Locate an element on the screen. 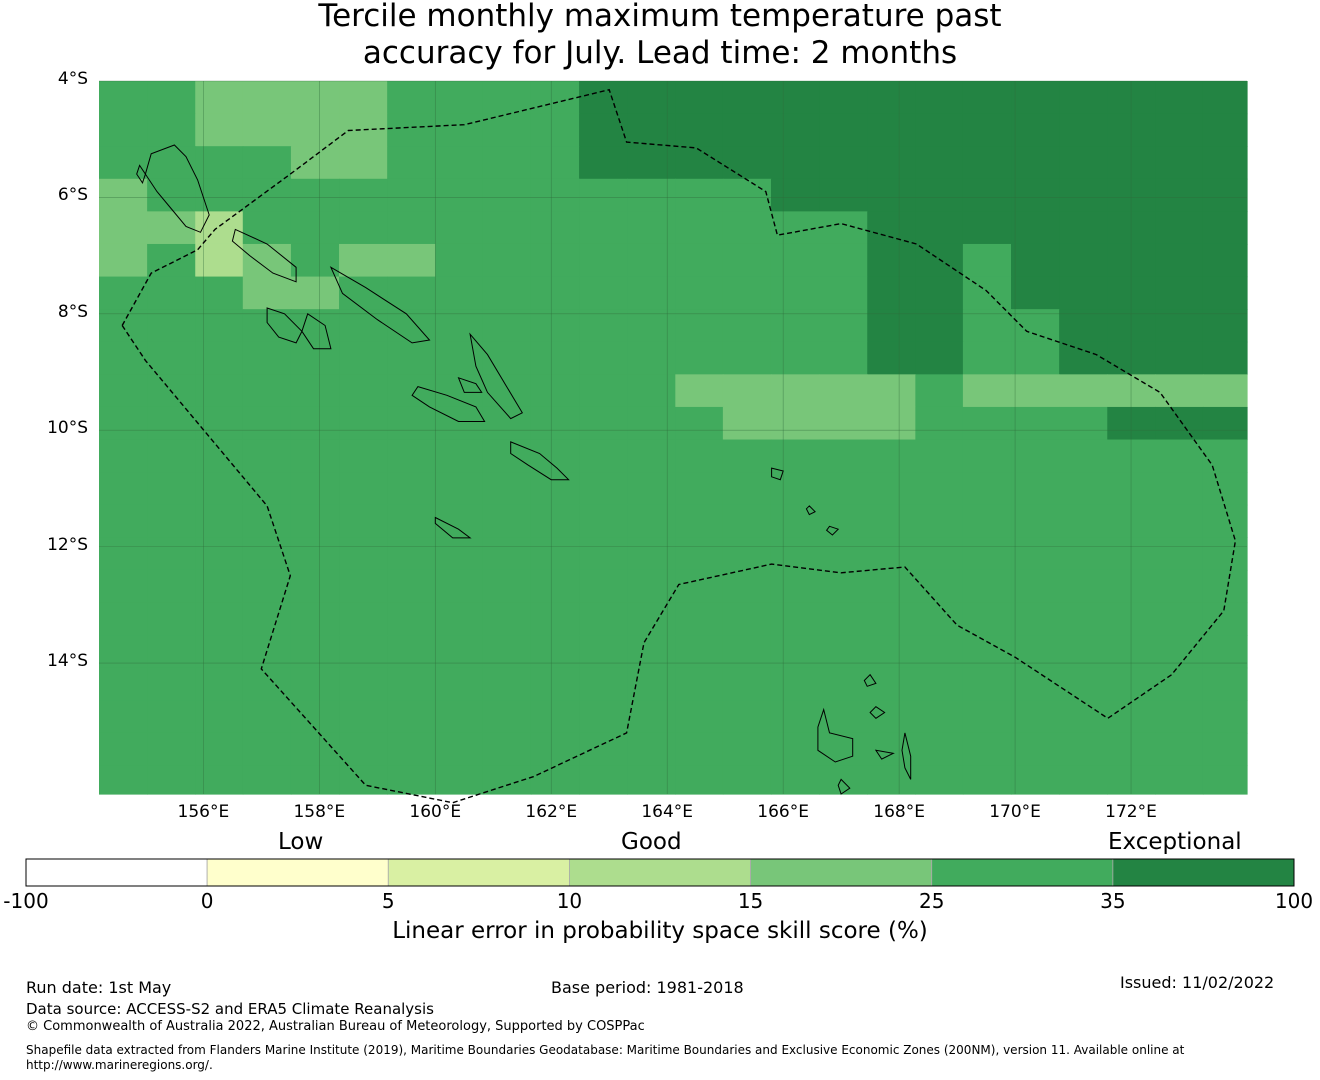  category-good-label: Good is located at coordinates (651, 842).